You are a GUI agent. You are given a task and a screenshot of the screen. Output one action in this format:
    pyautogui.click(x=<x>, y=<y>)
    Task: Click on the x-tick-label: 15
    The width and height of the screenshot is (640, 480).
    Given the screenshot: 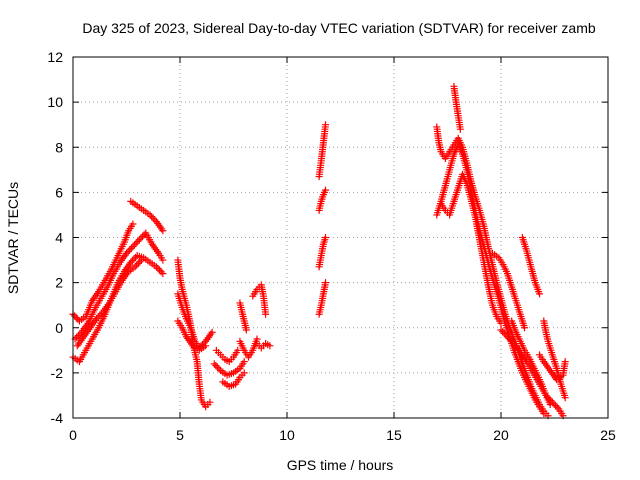 What is the action you would take?
    pyautogui.click(x=394, y=435)
    